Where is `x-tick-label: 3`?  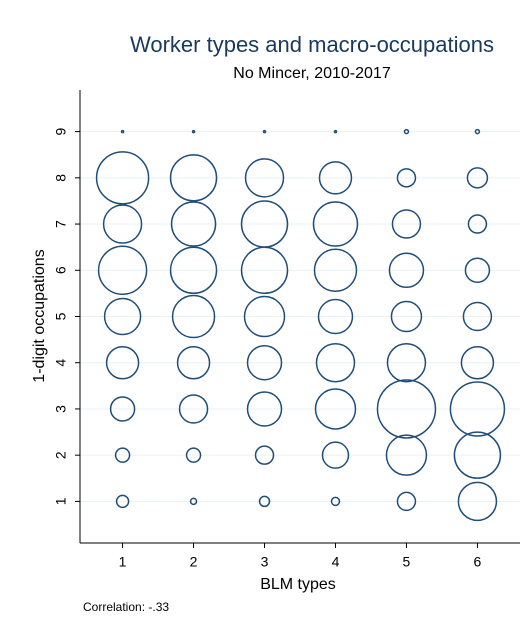 x-tick-label: 3 is located at coordinates (265, 562).